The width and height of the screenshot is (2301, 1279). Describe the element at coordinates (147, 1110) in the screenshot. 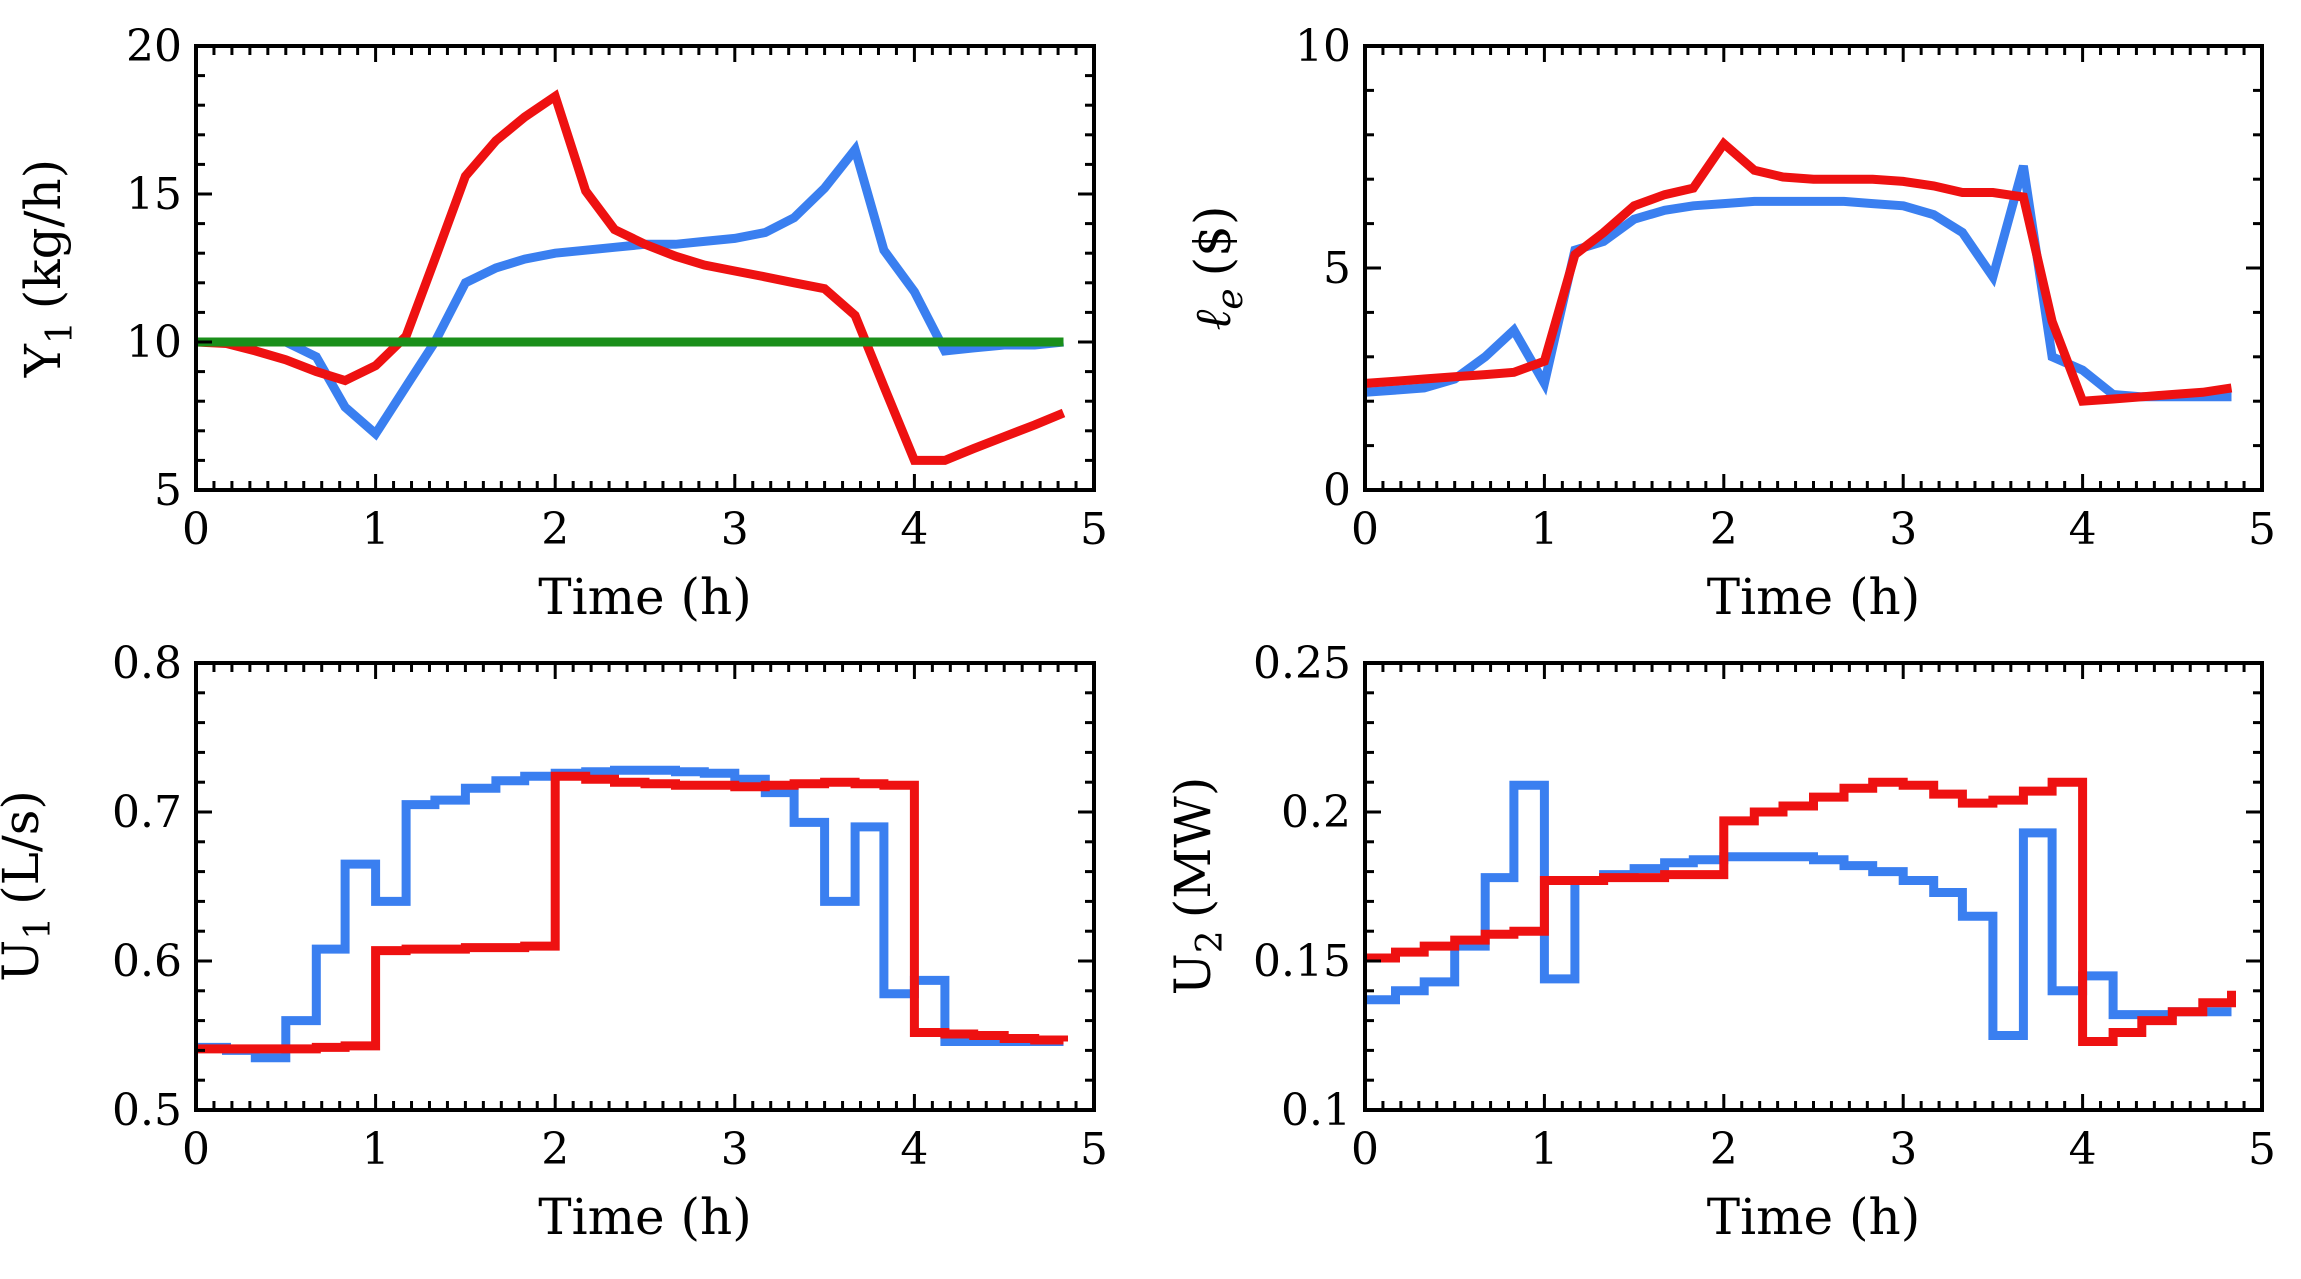

I see `y-tick-label: 0.5` at that location.